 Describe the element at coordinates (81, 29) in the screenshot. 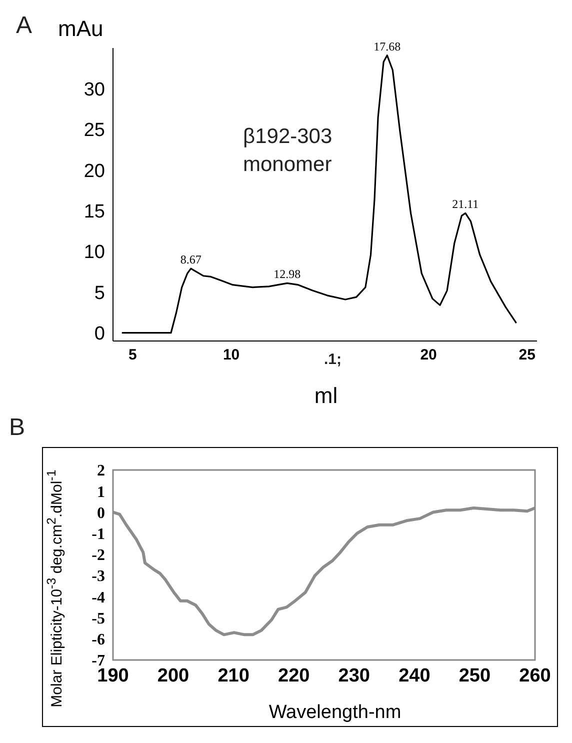

I see `y-axis-title: mAu` at that location.